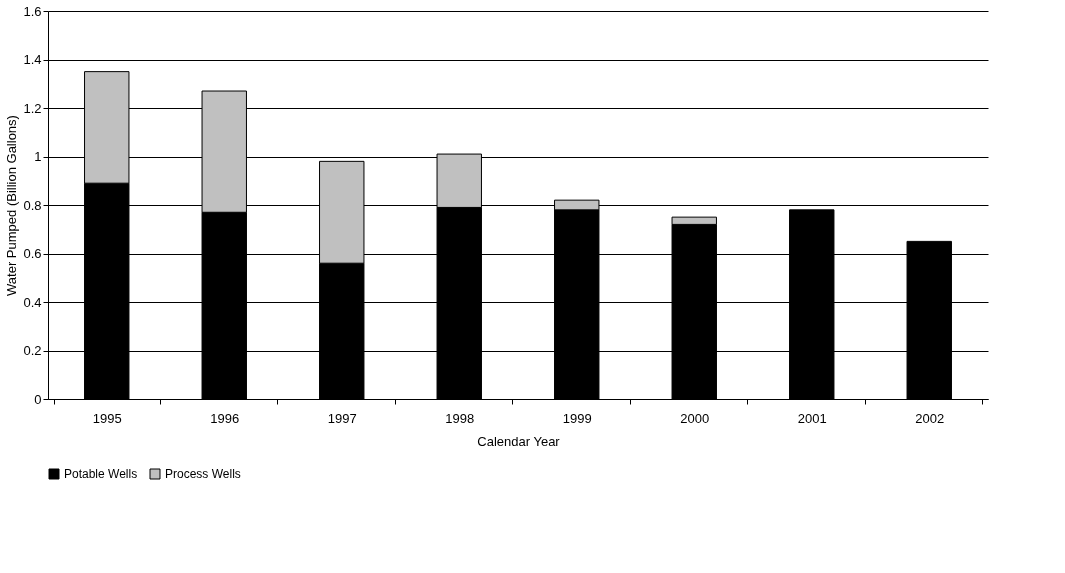  I want to click on x-tick-label: 1998, so click(460, 418).